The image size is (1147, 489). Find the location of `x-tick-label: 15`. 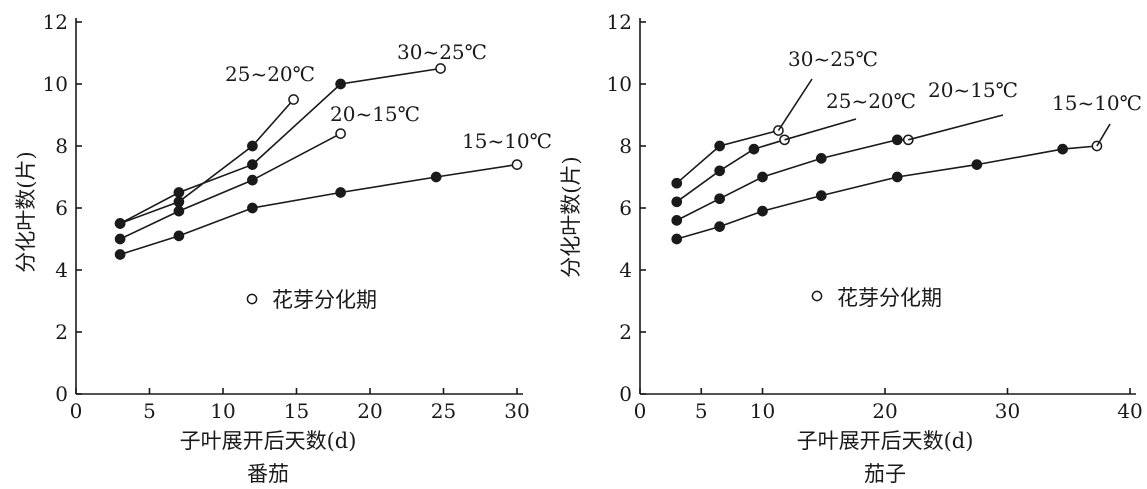

x-tick-label: 15 is located at coordinates (296, 411).